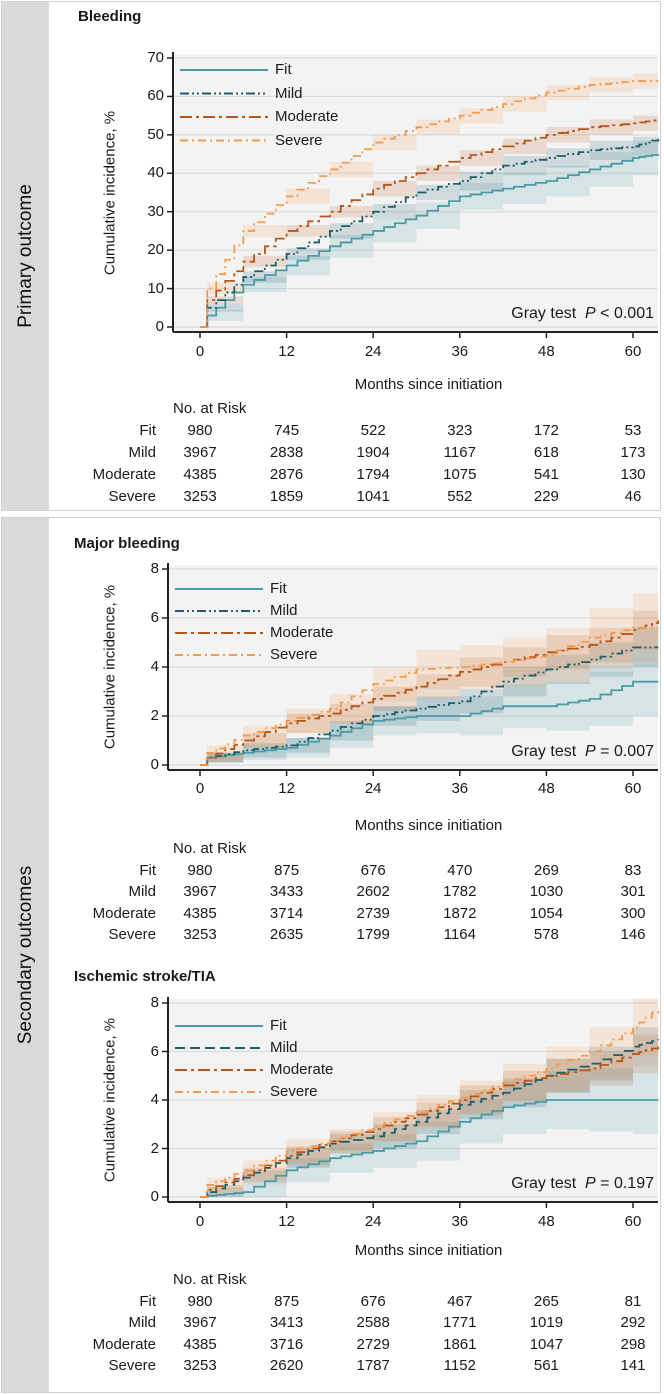 Image resolution: width=664 pixels, height=1394 pixels. What do you see at coordinates (373, 913) in the screenshot?
I see `risk-value: 2739` at bounding box center [373, 913].